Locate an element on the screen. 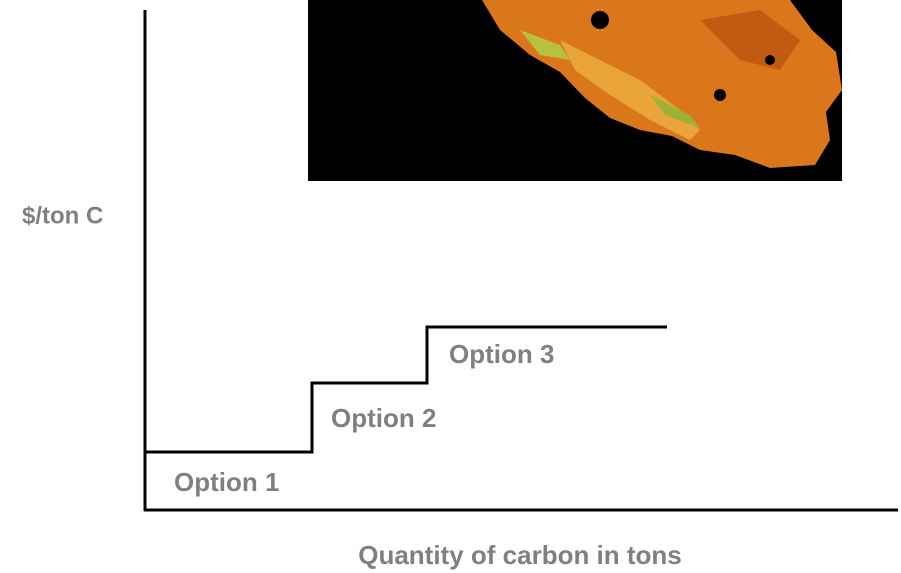 The image size is (901, 573). step-label: Option 2 is located at coordinates (383, 418).